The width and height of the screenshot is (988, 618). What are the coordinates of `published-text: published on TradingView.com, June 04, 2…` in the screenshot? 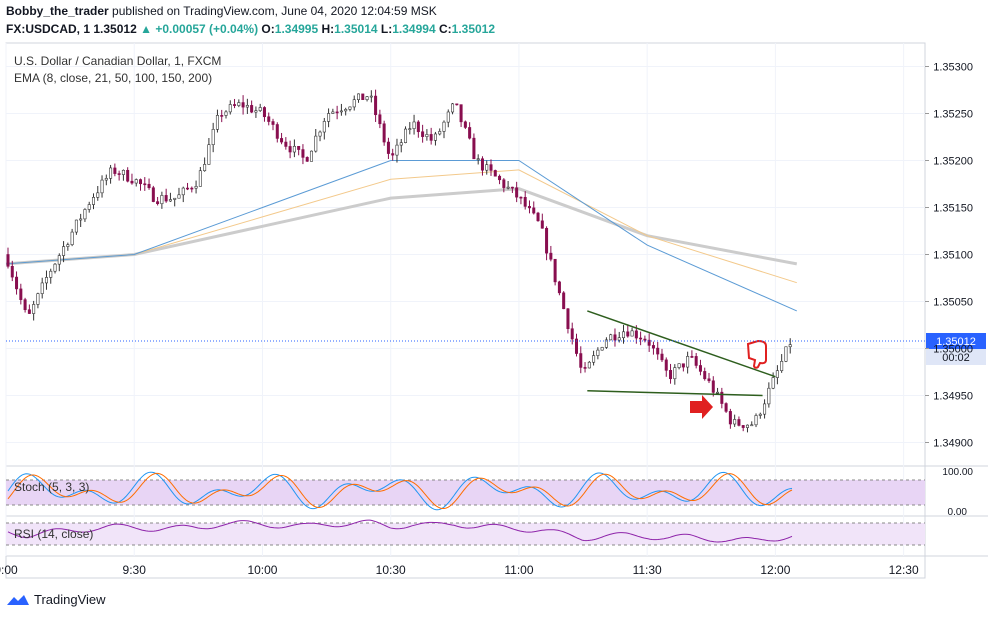 It's located at (274, 11).